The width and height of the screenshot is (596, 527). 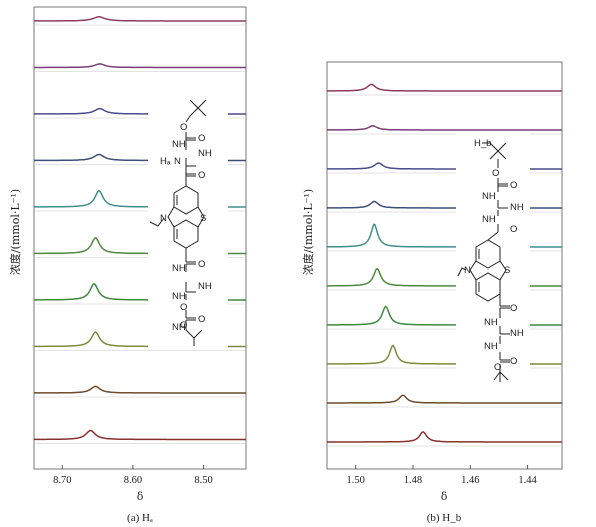 What do you see at coordinates (203, 218) in the screenshot?
I see `atom-s: S` at bounding box center [203, 218].